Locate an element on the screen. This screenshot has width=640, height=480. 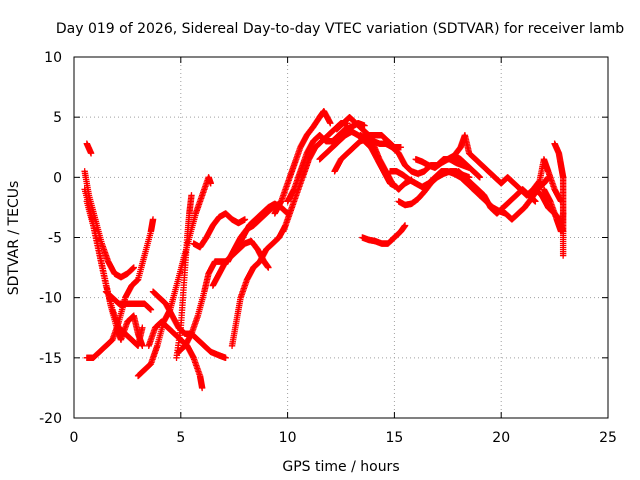
x-axis-label: GPS time / hours is located at coordinates (340, 467).